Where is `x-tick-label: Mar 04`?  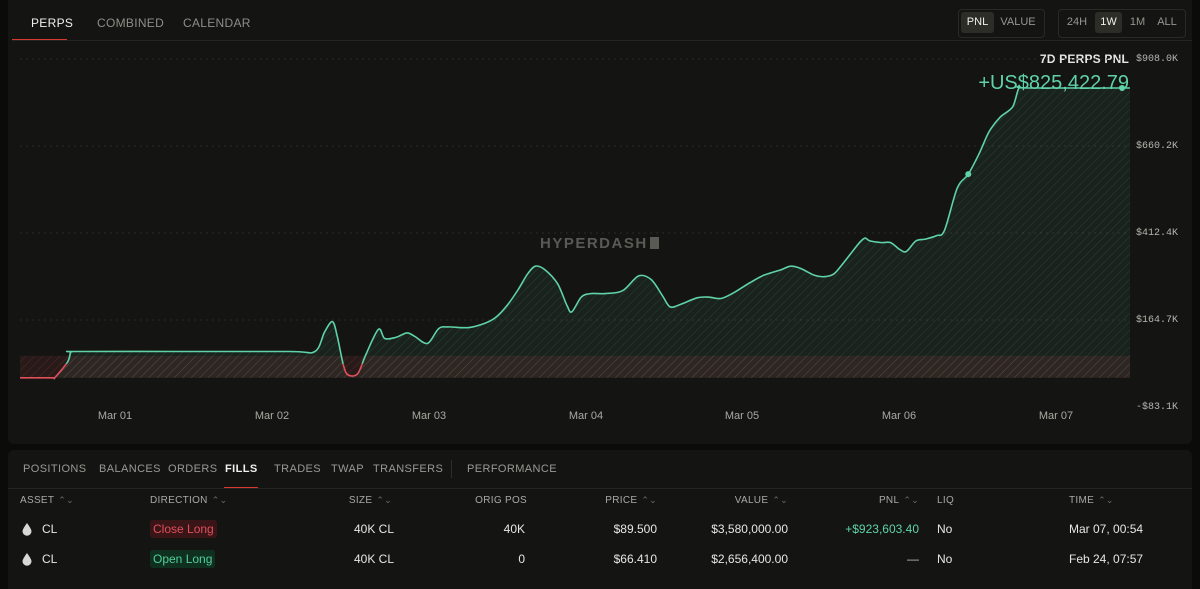
x-tick-label: Mar 04 is located at coordinates (586, 416).